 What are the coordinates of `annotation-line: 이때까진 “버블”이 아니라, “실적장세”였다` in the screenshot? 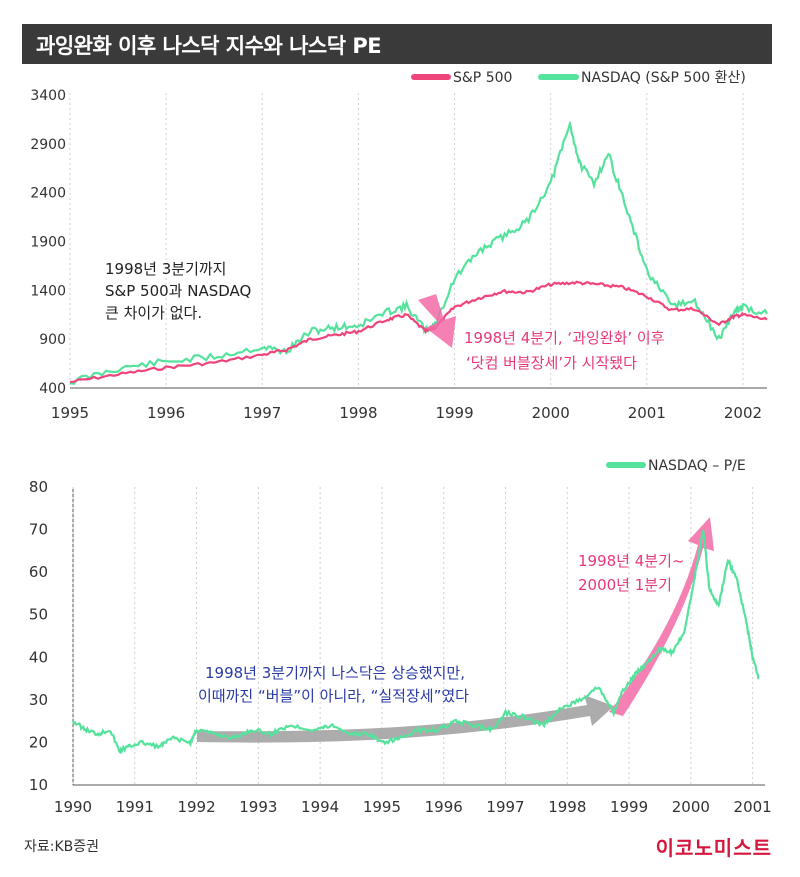 It's located at (333, 696).